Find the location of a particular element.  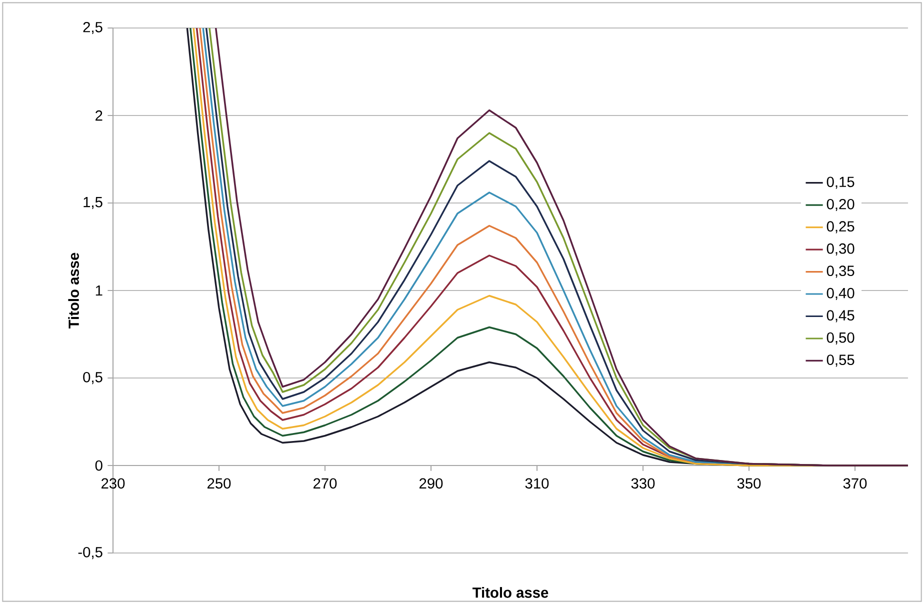

x-tick-label: 250 is located at coordinates (219, 483).